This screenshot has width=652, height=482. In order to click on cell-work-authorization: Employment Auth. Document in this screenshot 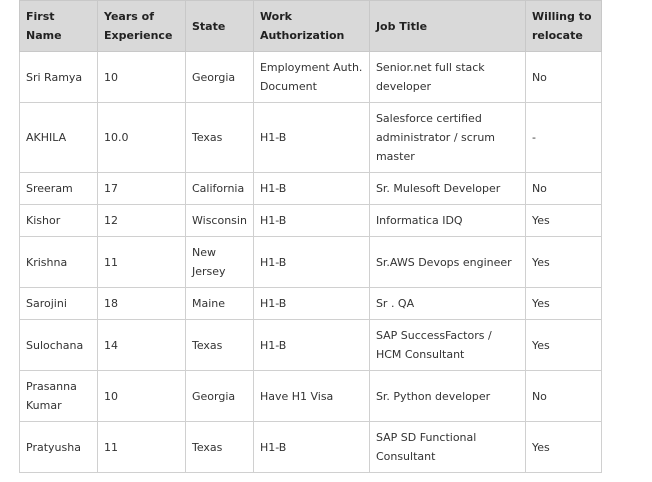, I will do `click(311, 77)`.